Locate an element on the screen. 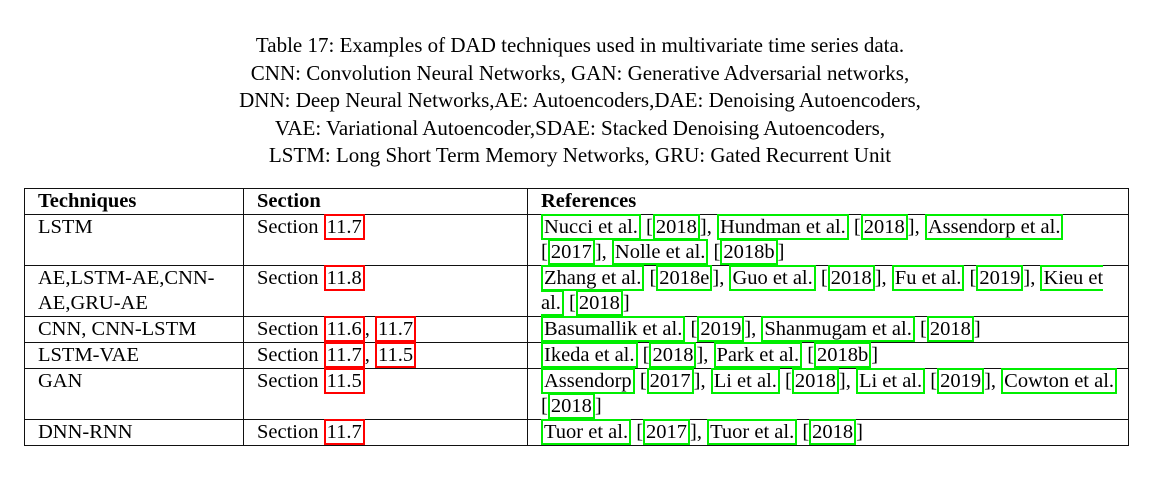 Image resolution: width=1160 pixels, height=501 pixels. technique-cell: CNN, CNN-LSTM is located at coordinates (134, 329).